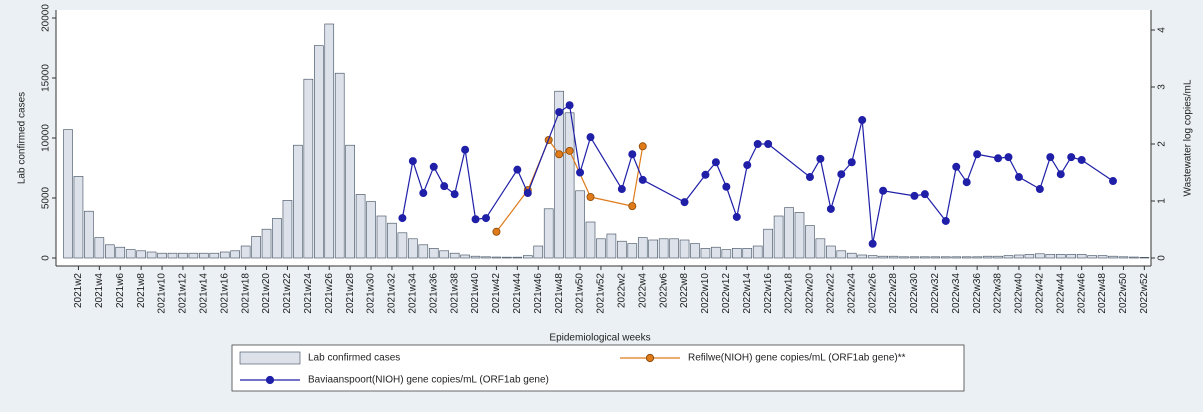 Image resolution: width=1203 pixels, height=412 pixels. I want to click on x-tick-label: 2022w46, so click(1081, 293).